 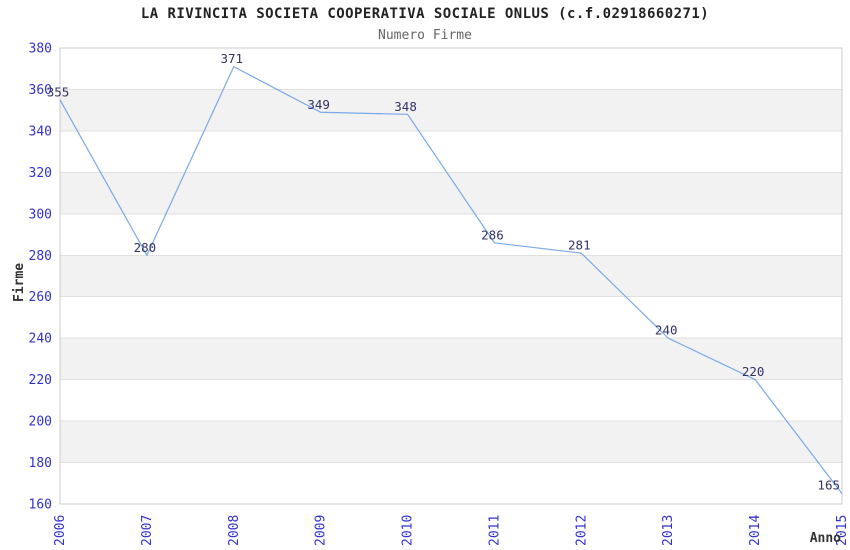 What do you see at coordinates (40, 422) in the screenshot?
I see `y-tick-label: 200` at bounding box center [40, 422].